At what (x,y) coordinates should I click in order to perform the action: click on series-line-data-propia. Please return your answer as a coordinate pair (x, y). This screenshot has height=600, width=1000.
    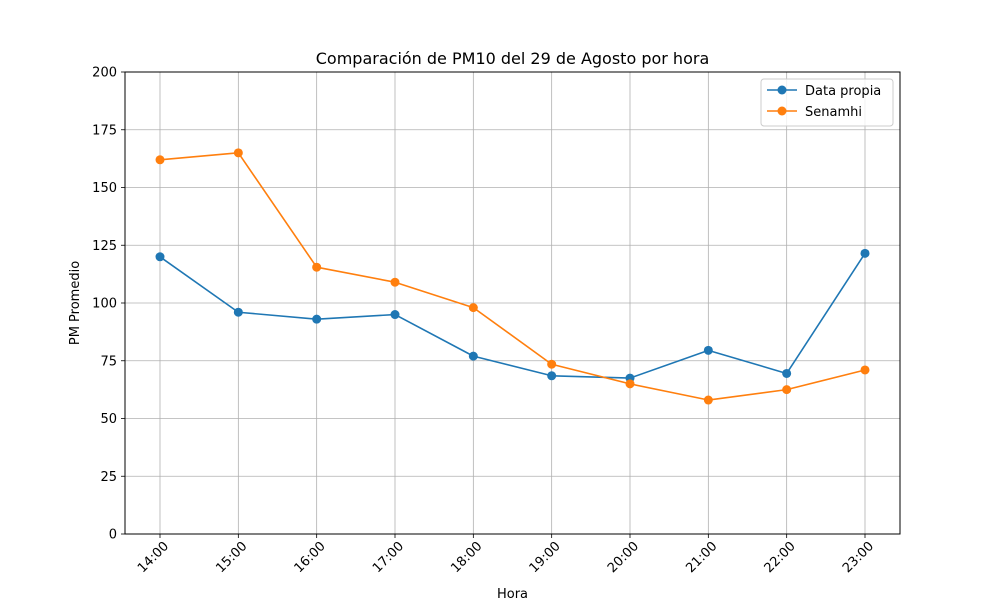
    Looking at the image, I should click on (512, 315).